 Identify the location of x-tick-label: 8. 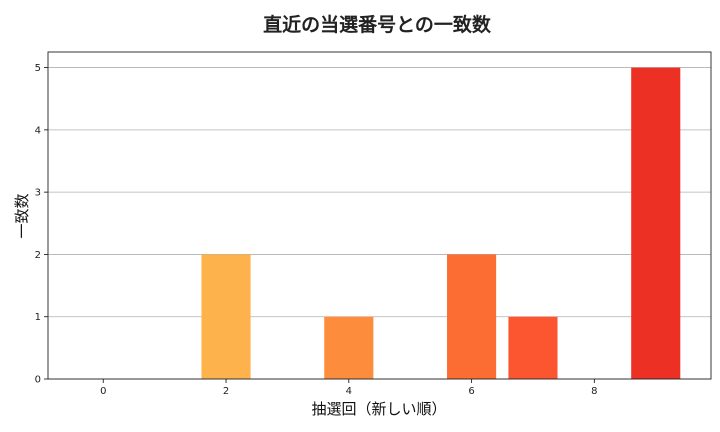
(594, 391).